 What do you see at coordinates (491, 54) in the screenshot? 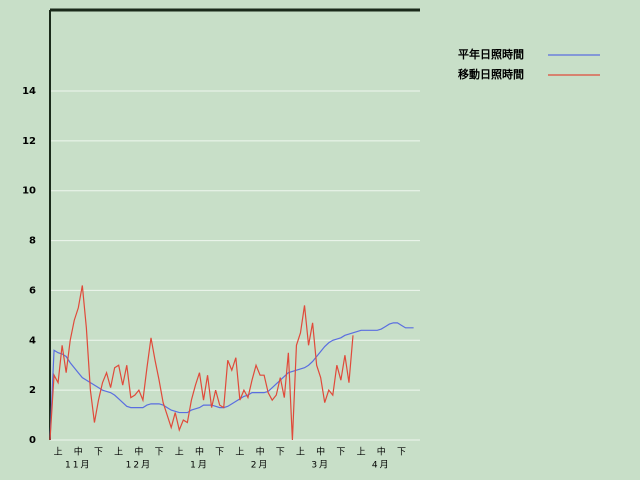
I see `legend-label: 平年日照時間` at bounding box center [491, 54].